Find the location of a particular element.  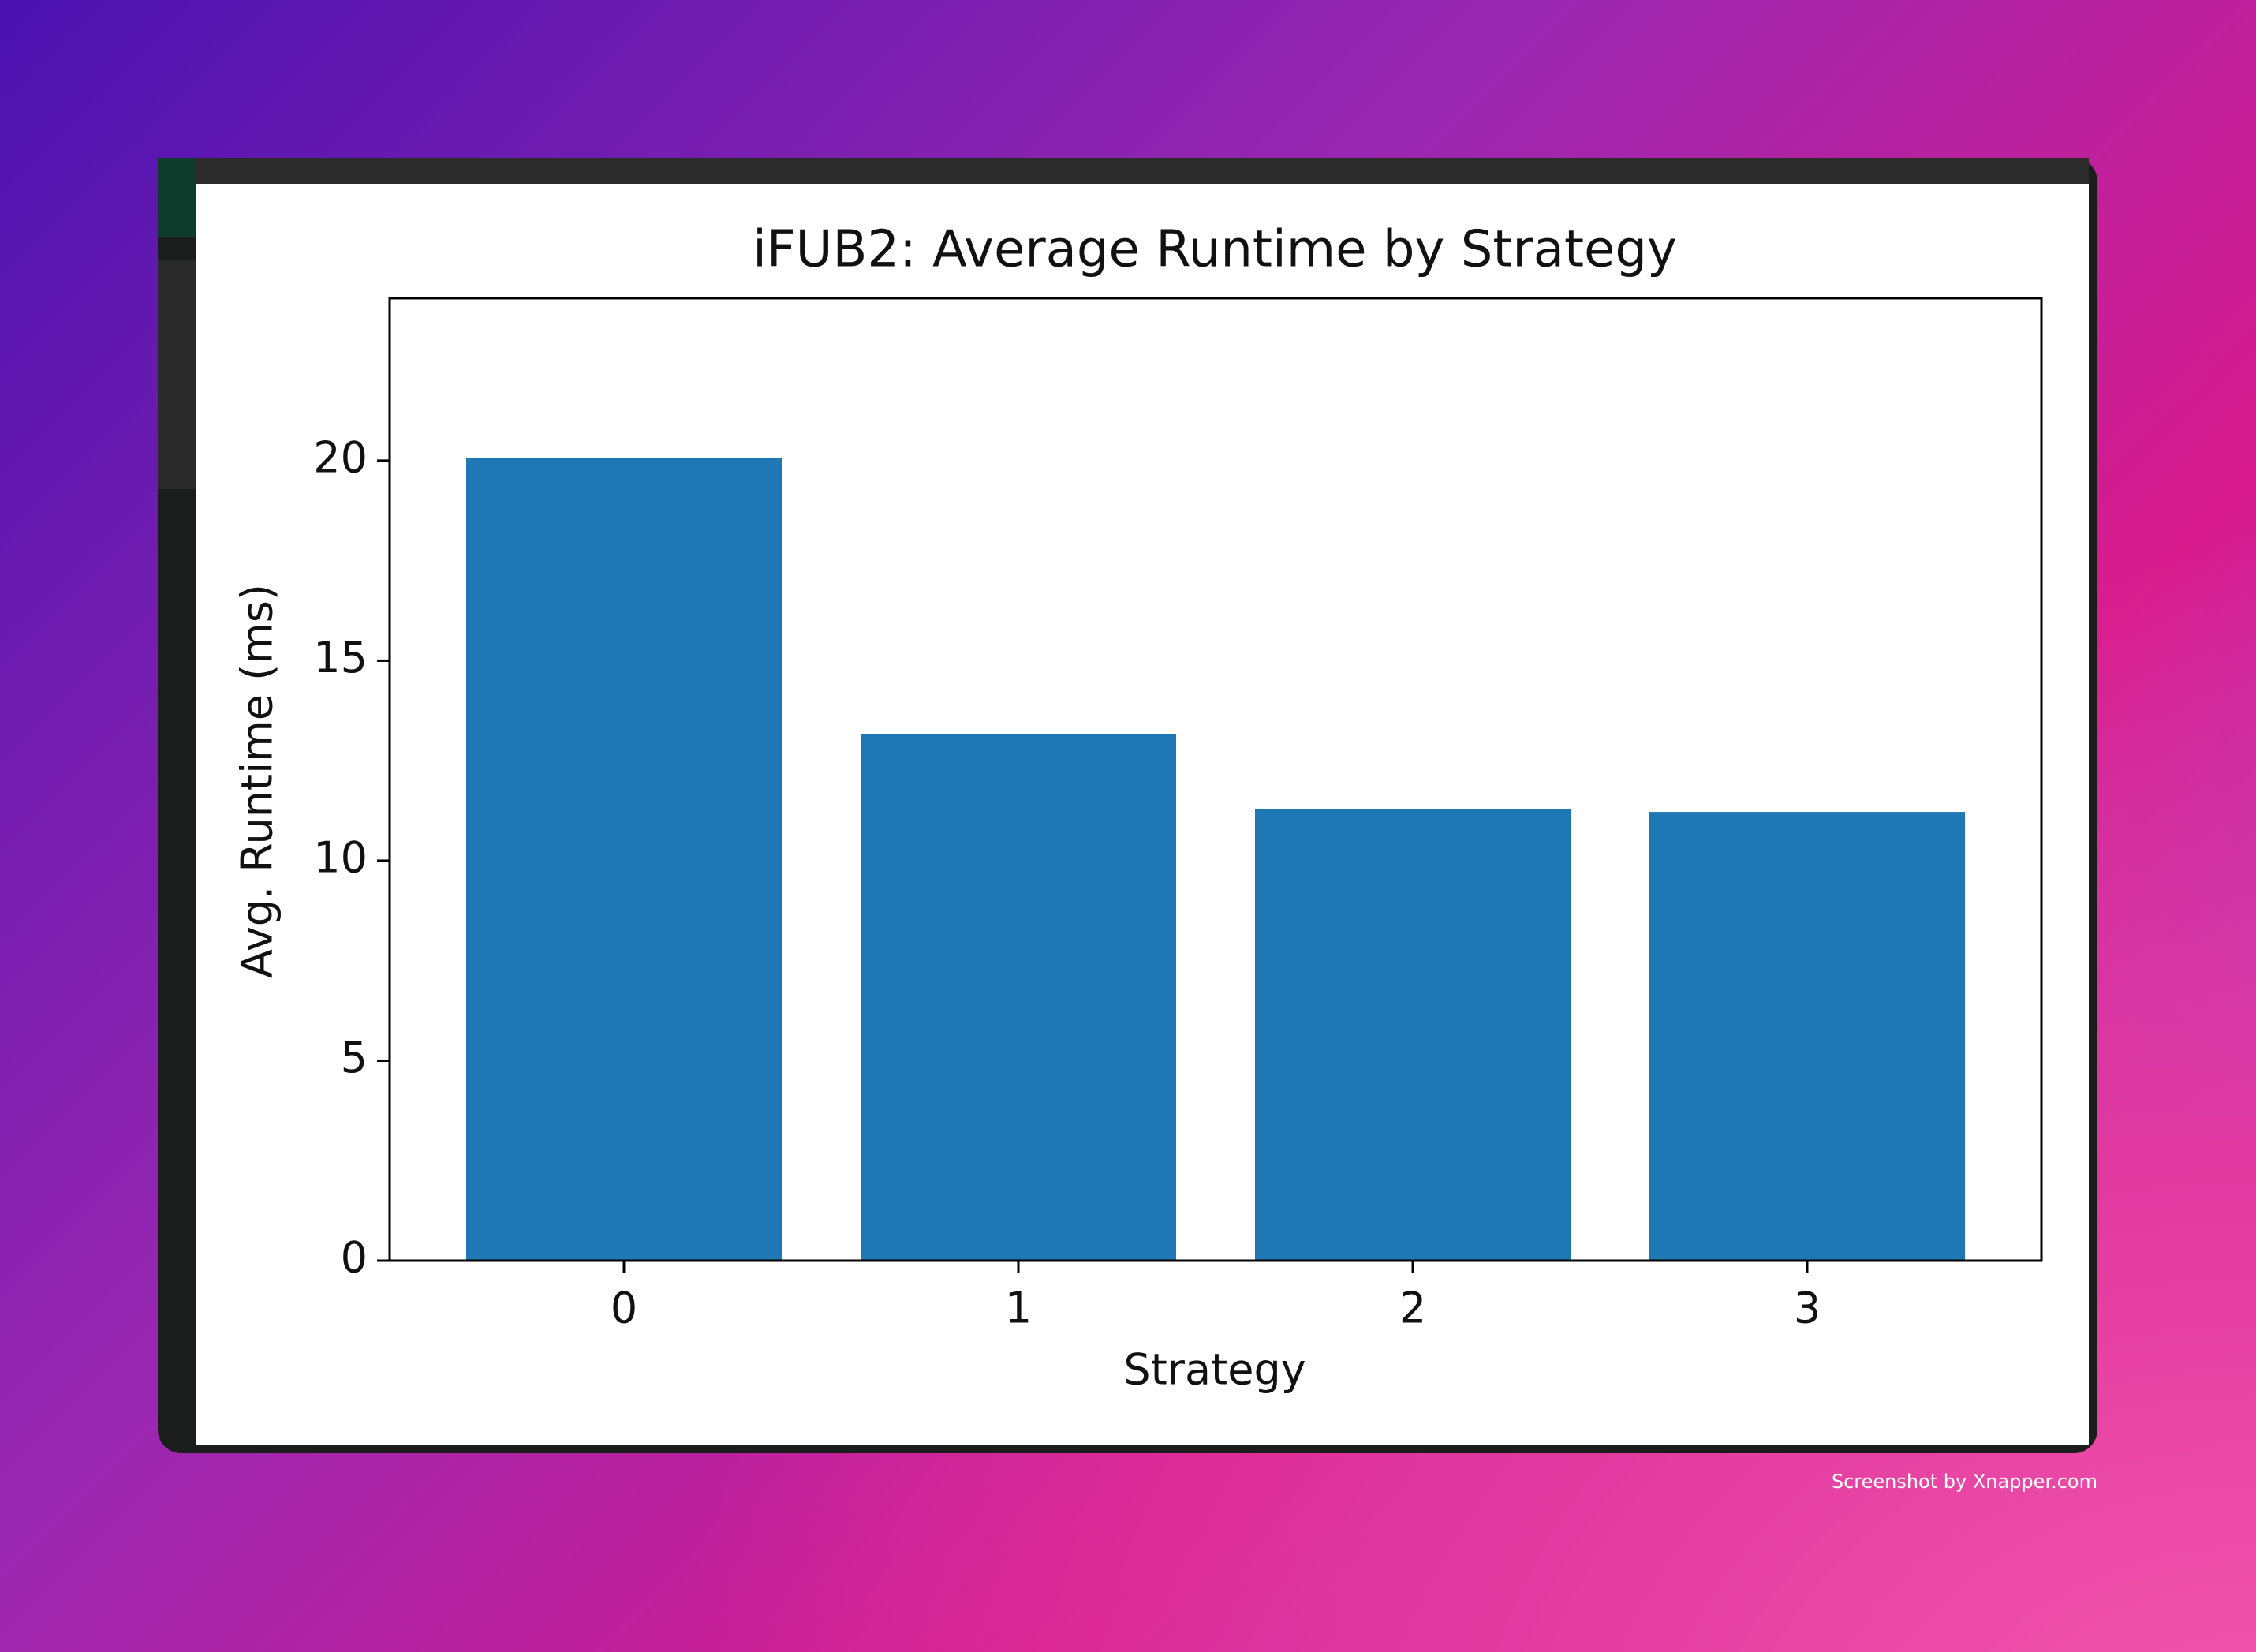

x-tick-label: 1 is located at coordinates (1018, 1308).